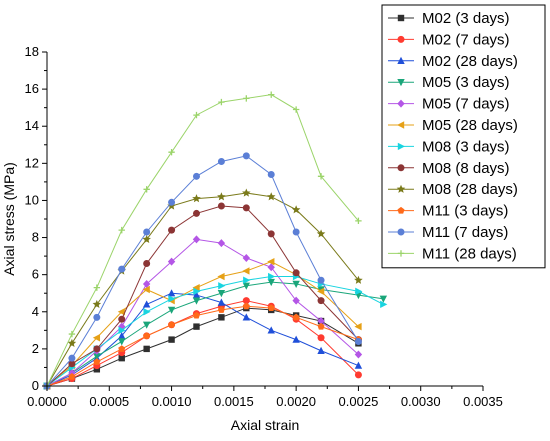 The height and width of the screenshot is (441, 550). What do you see at coordinates (466, 104) in the screenshot?
I see `legend-label: M05 (7 days)` at bounding box center [466, 104].